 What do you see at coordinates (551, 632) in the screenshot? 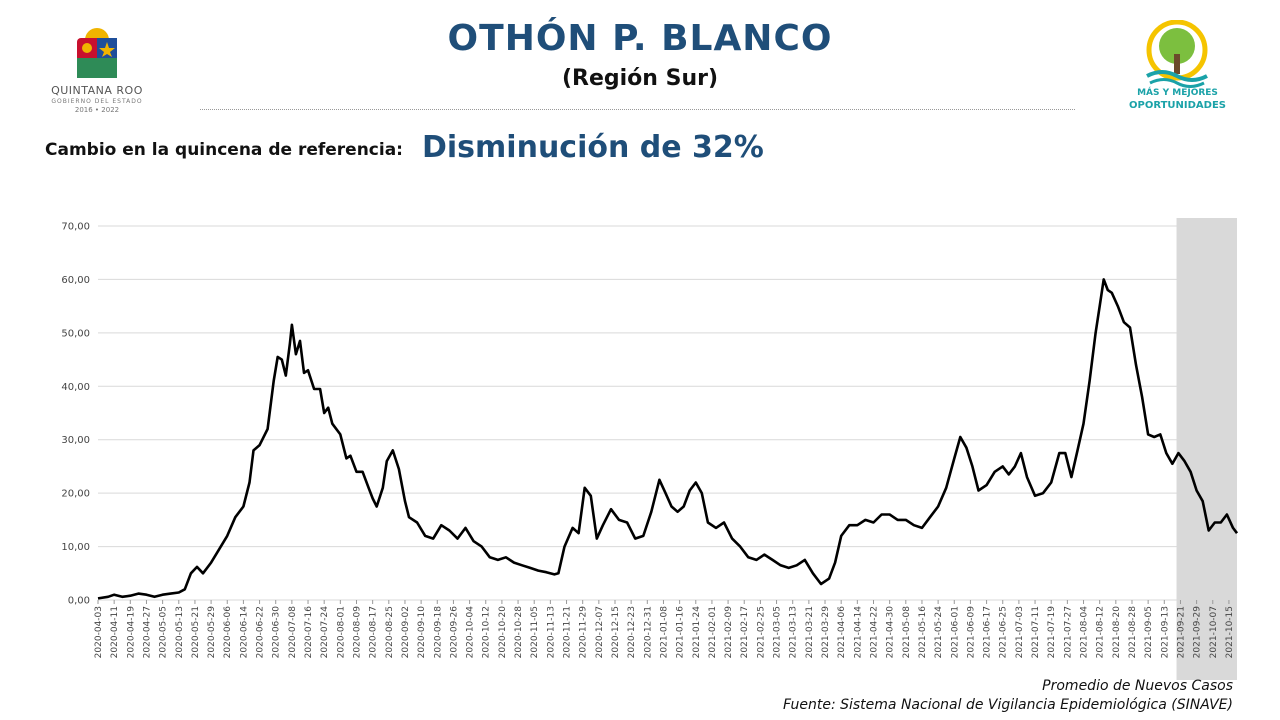
I see `x-tick-label: 2020-11-13` at bounding box center [551, 632].